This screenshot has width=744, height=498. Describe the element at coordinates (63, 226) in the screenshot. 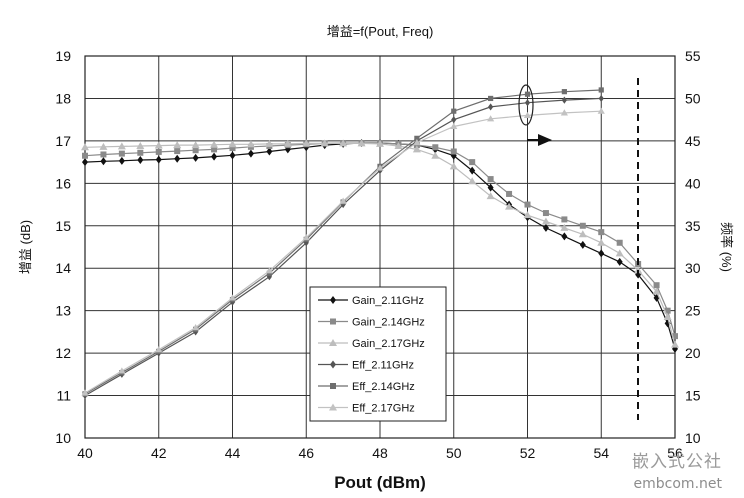

I see `y-tick-label: 15` at that location.